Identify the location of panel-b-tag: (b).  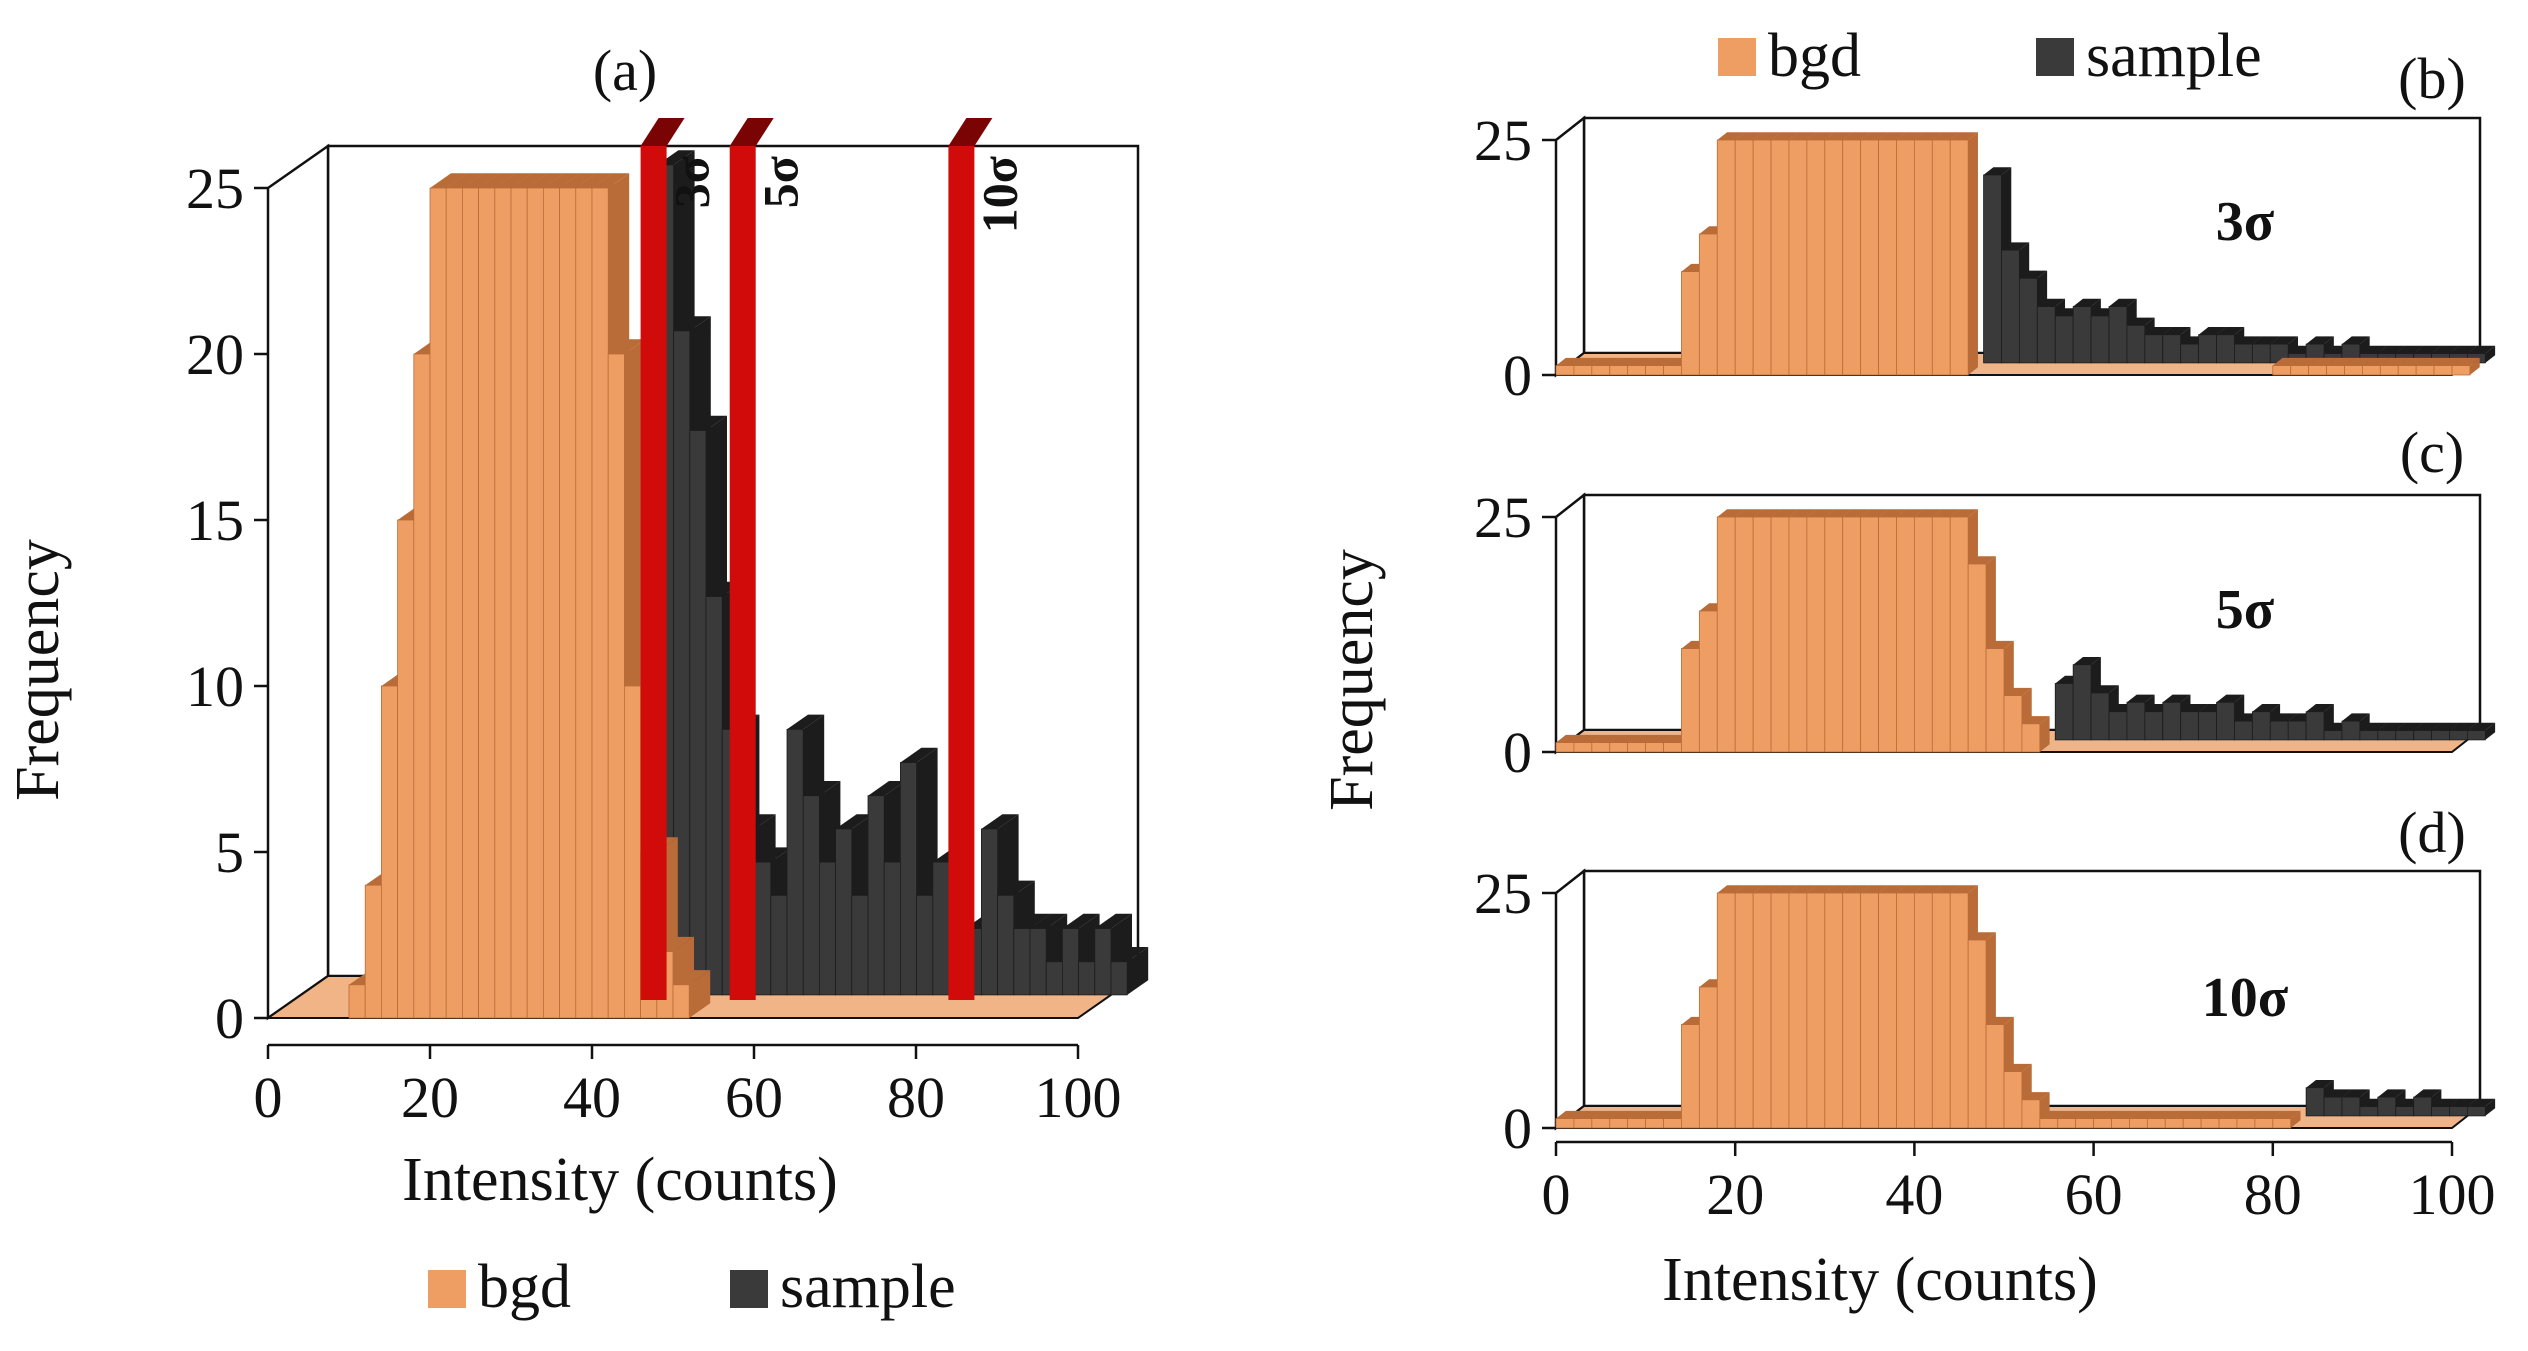
(2432, 78).